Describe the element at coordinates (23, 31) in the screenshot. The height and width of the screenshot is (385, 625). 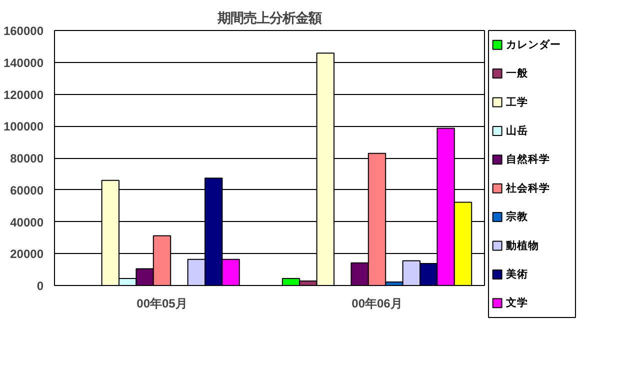
I see `y-tick-label: 160000` at that location.